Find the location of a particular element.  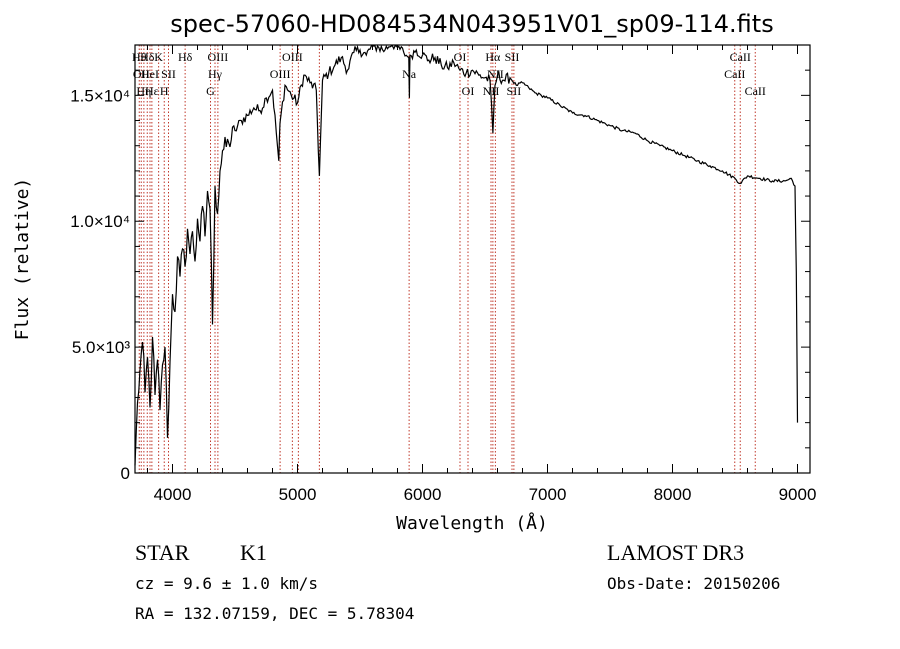

spectral-line-label: Hα is located at coordinates (493, 57).